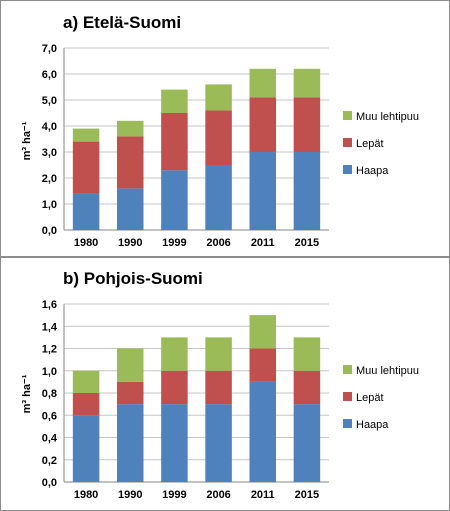 This screenshot has height=511, width=450. I want to click on y-tick-label: 0,2, so click(49, 461).